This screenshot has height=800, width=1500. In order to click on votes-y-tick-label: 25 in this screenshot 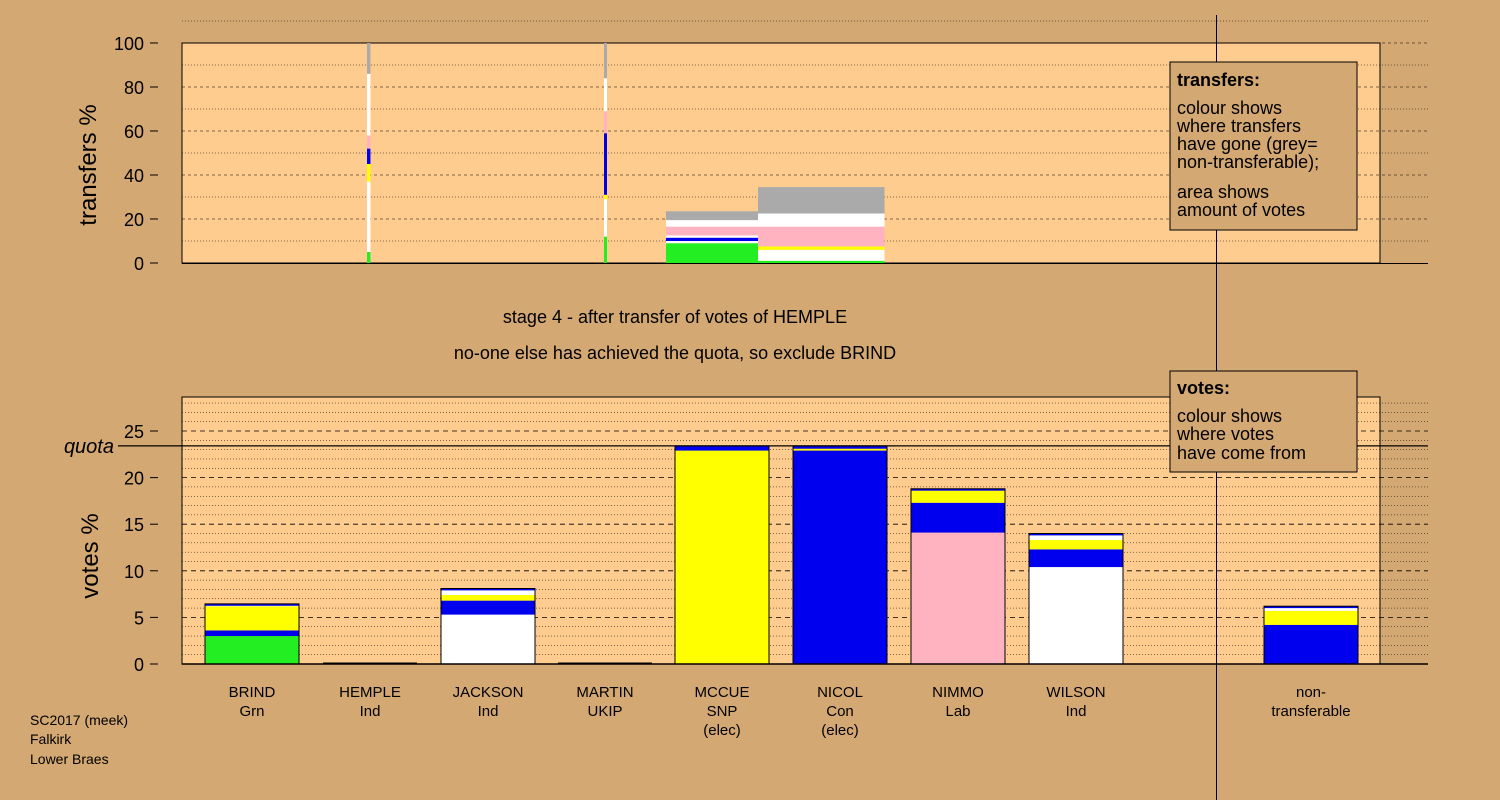, I will do `click(134, 432)`.